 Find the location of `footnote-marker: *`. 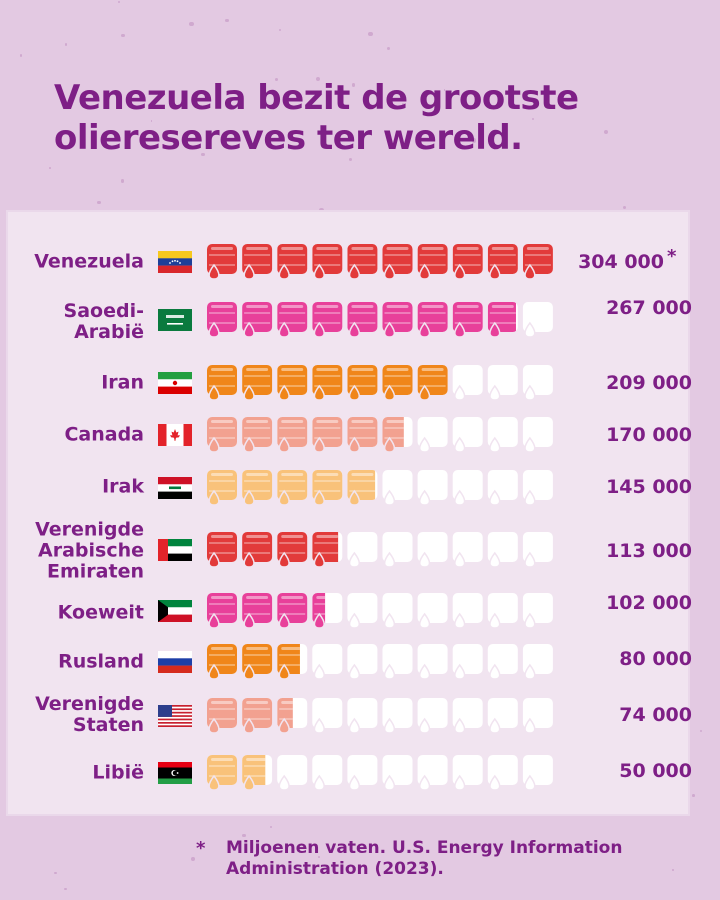

footnote-marker: * is located at coordinates (201, 848).